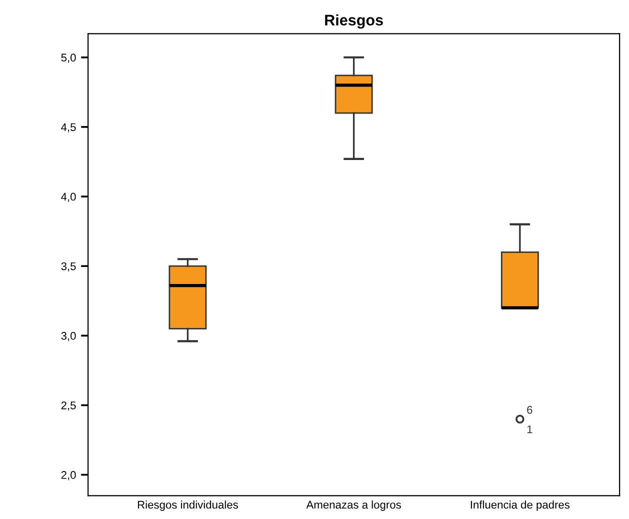  What do you see at coordinates (68, 267) in the screenshot?
I see `y-tick-label: 3,5` at bounding box center [68, 267].